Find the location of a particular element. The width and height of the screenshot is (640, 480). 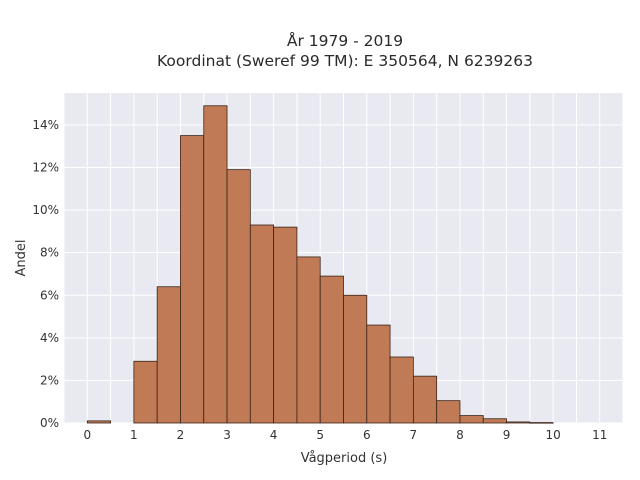

y-axis-label: Andel is located at coordinates (21, 258).